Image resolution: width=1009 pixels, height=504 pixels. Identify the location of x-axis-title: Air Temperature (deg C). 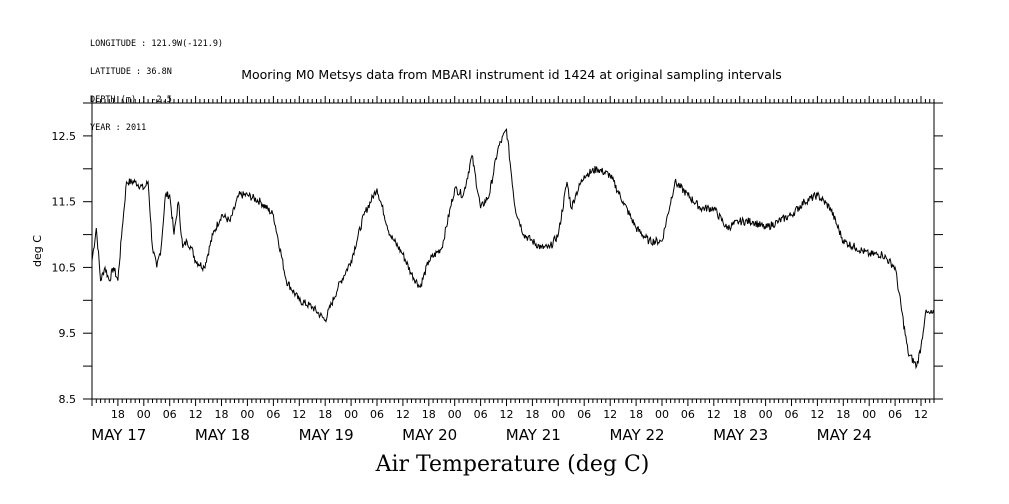
(512, 464).